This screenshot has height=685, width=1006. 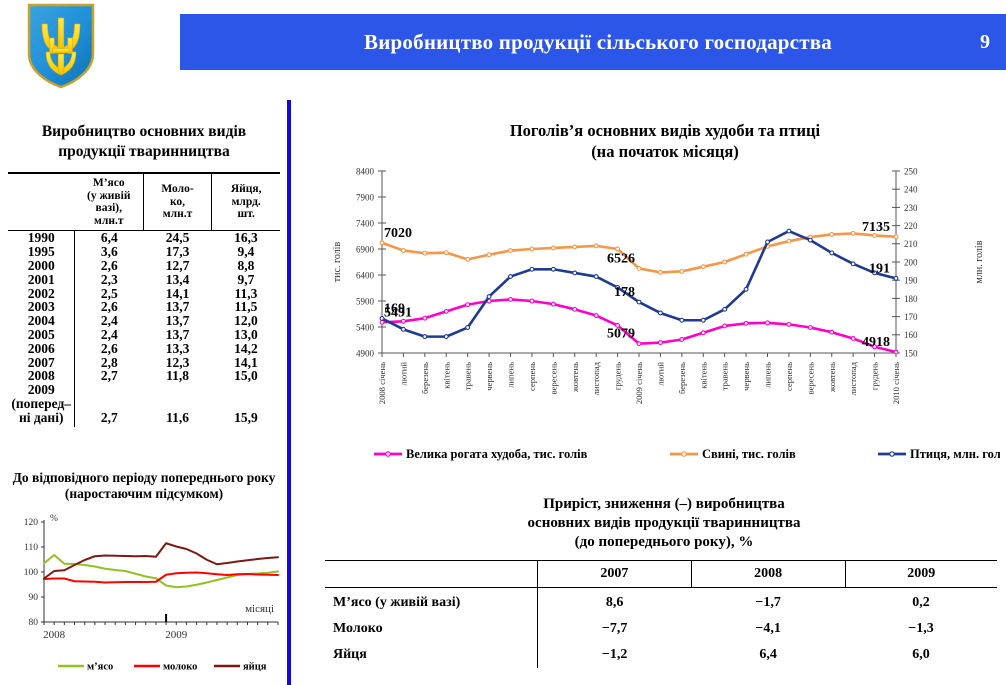 What do you see at coordinates (810, 378) in the screenshot?
I see `x-axis-tick-label: вересень` at bounding box center [810, 378].